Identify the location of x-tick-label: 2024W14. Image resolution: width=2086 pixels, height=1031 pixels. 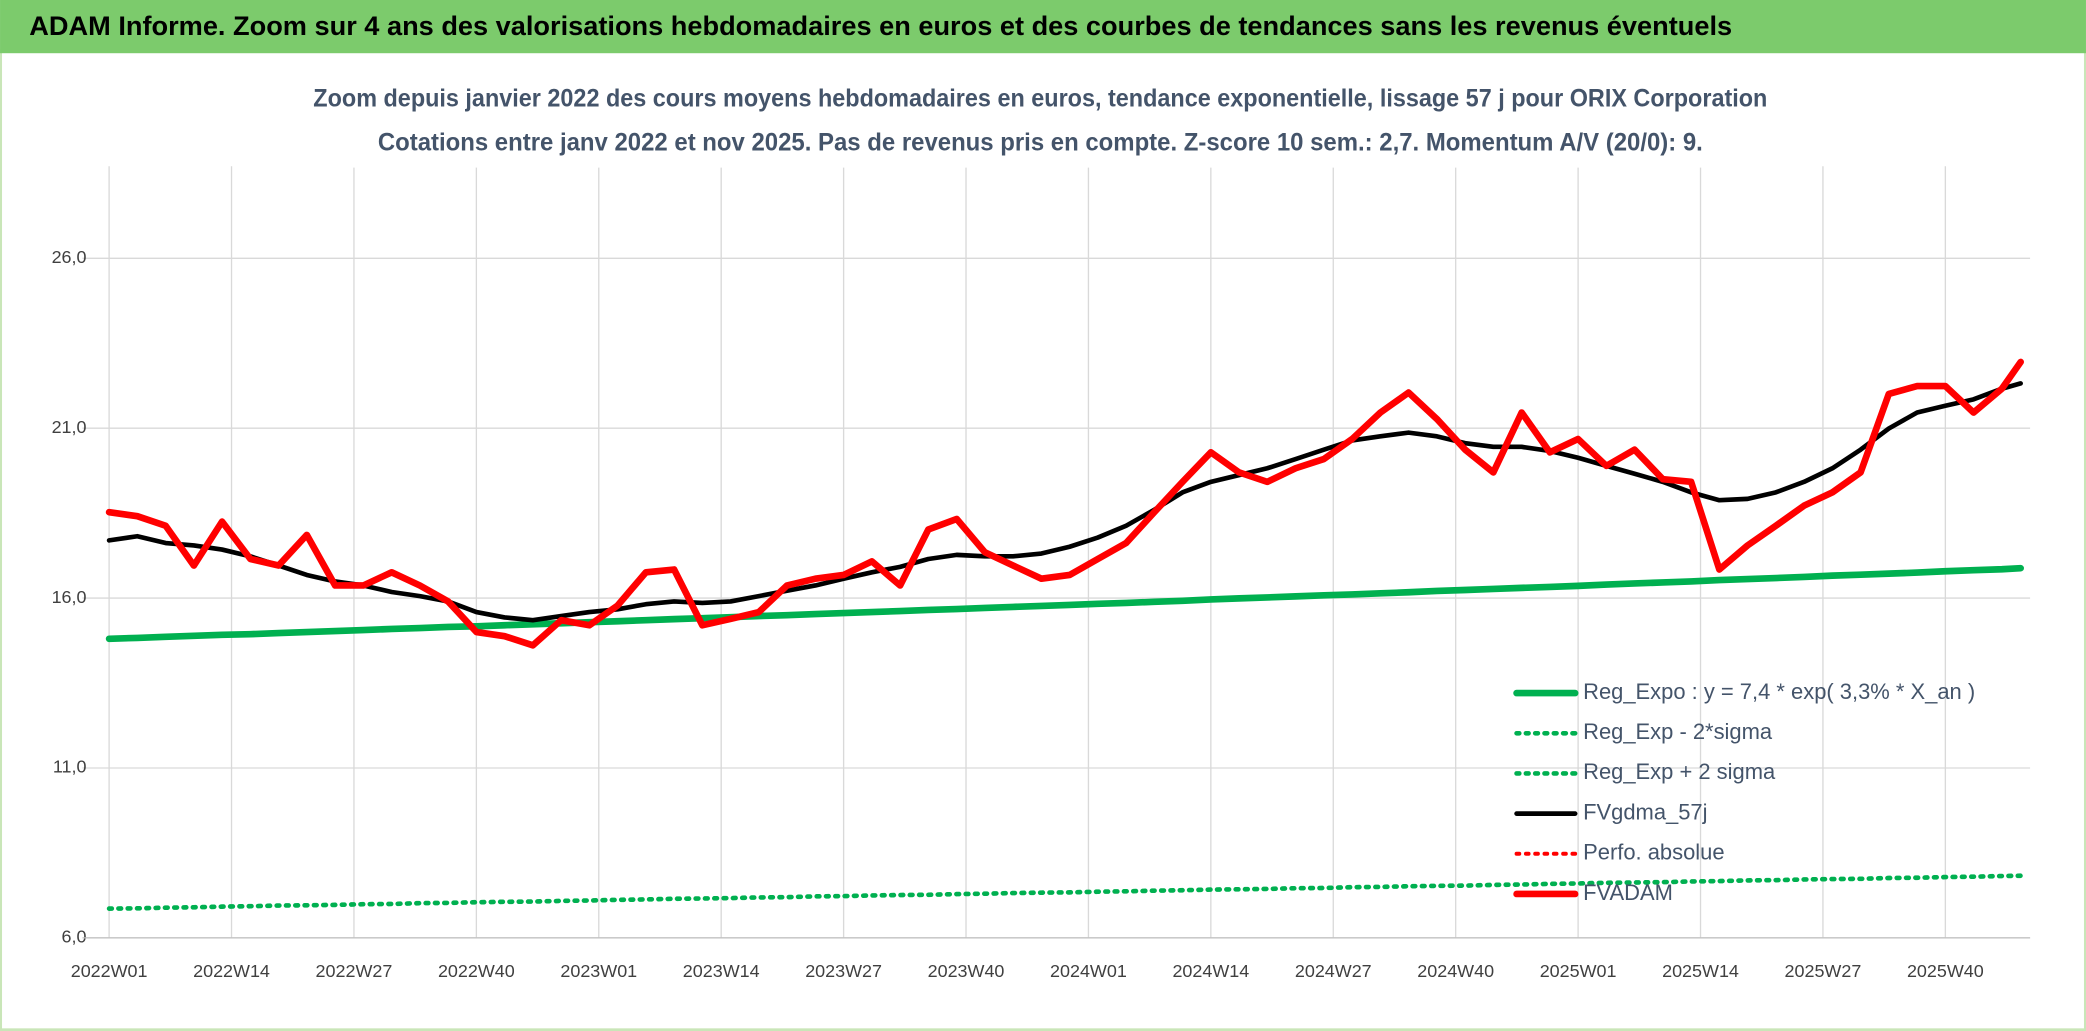
(1210, 971).